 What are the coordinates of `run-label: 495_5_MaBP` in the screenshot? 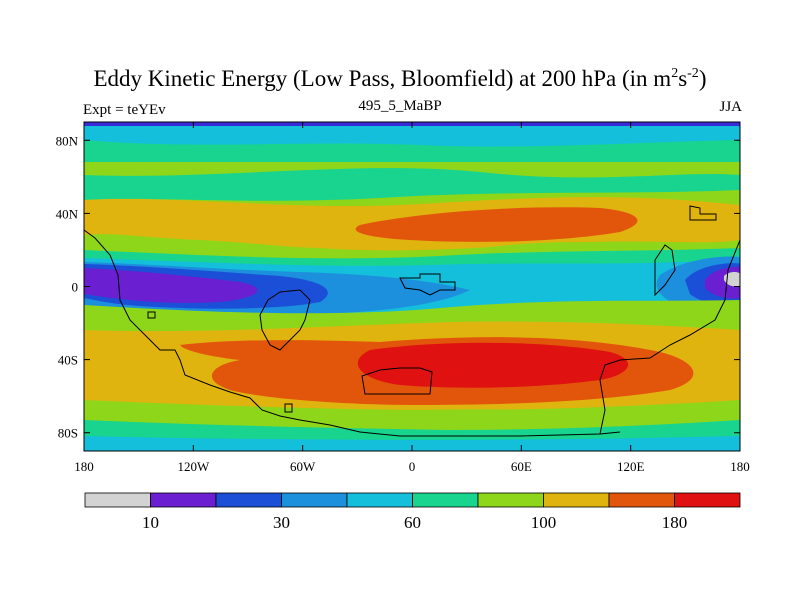 It's located at (400, 106).